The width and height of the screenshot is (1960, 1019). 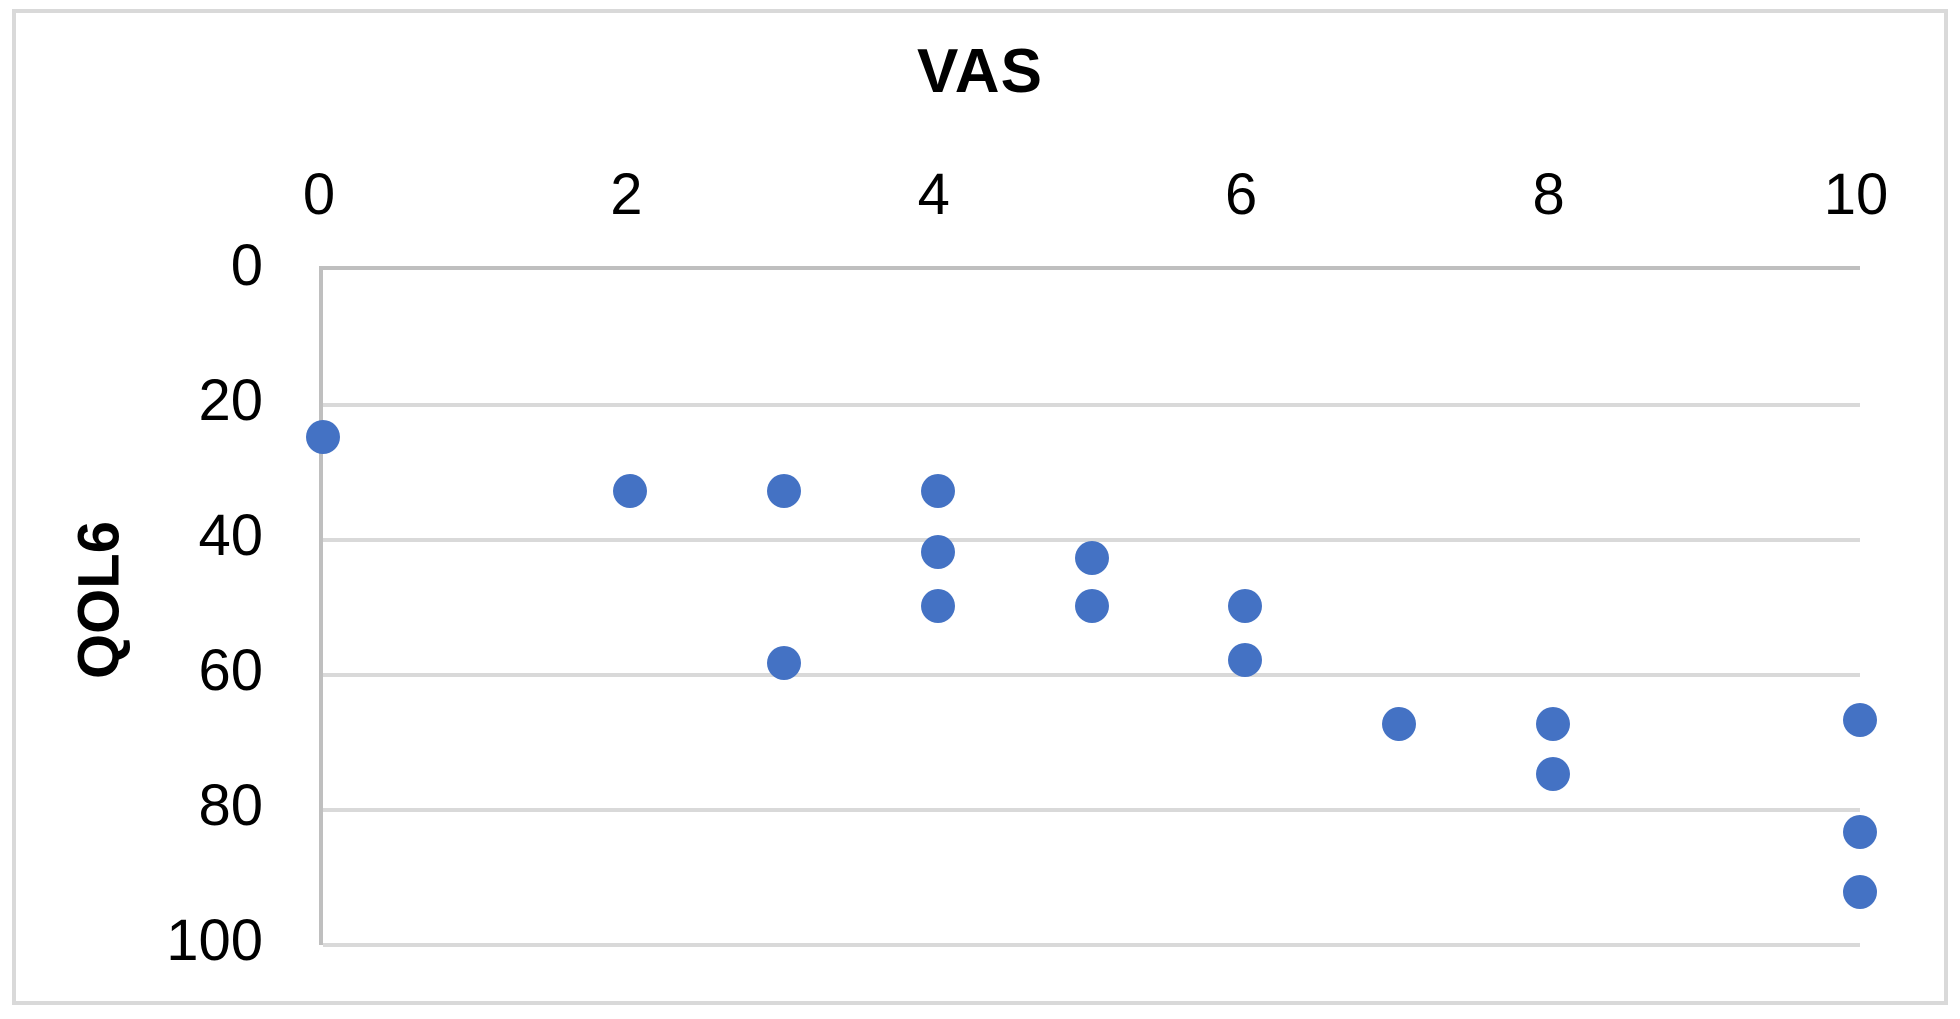 What do you see at coordinates (319, 194) in the screenshot?
I see `x-tick-label: 0` at bounding box center [319, 194].